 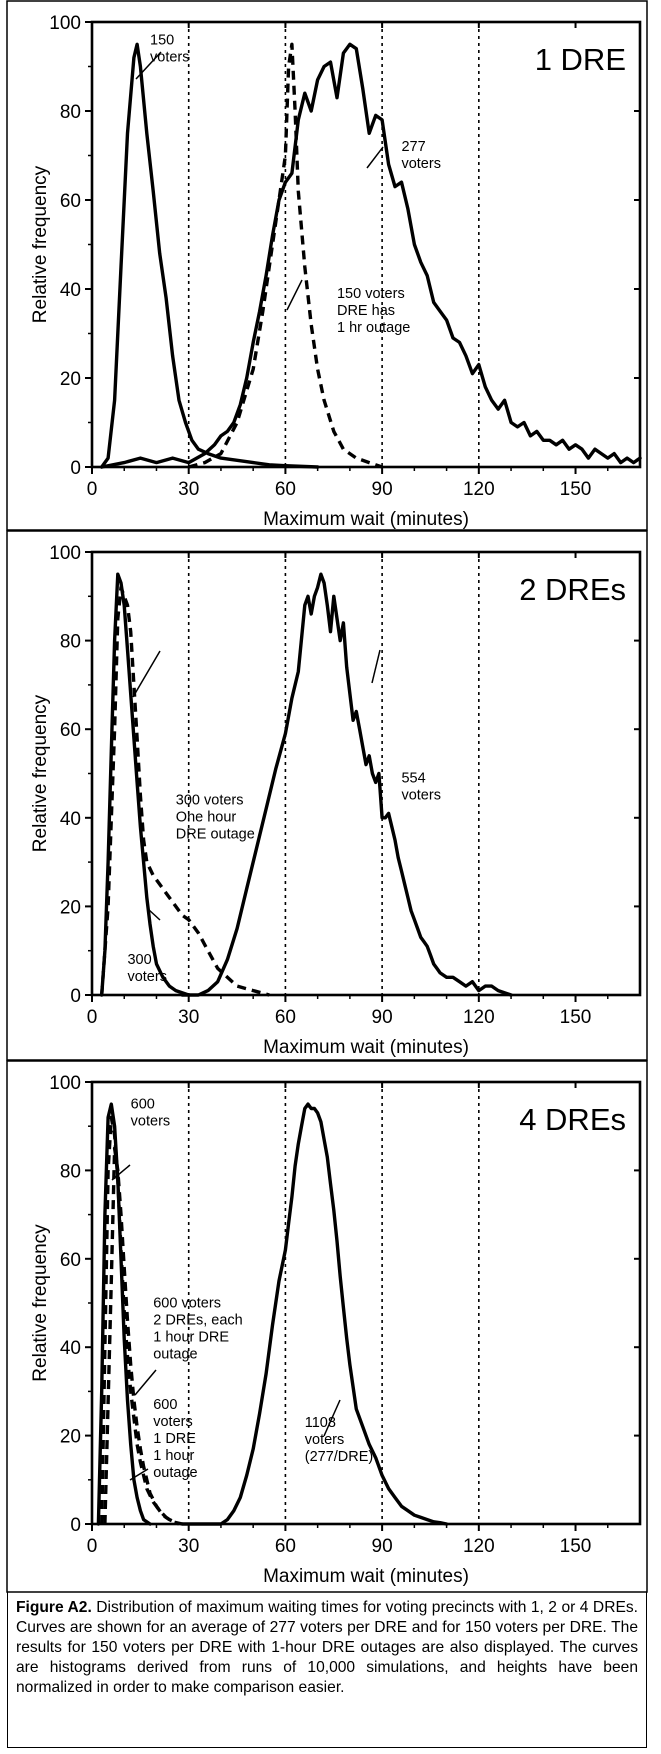 I want to click on annotation-line: 150, so click(x=162, y=40).